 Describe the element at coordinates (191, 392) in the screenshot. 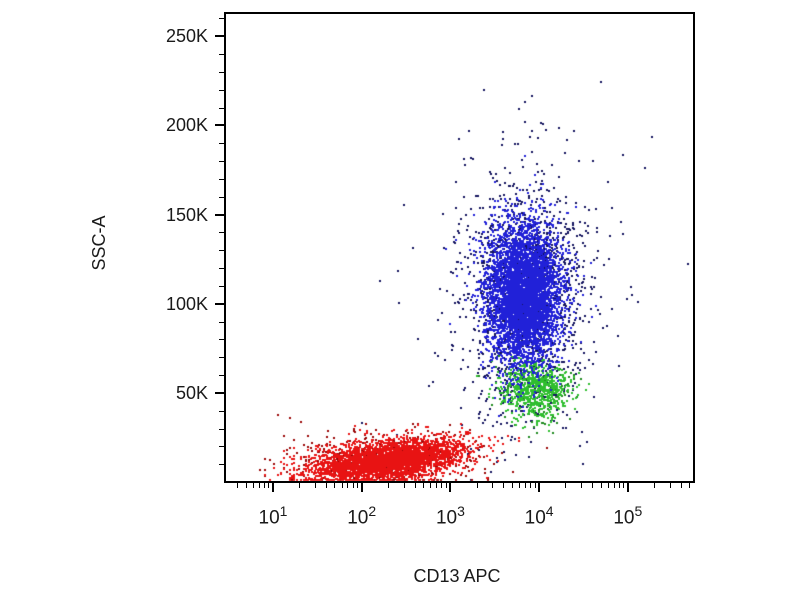

I see `y-tick-label: 50K` at that location.